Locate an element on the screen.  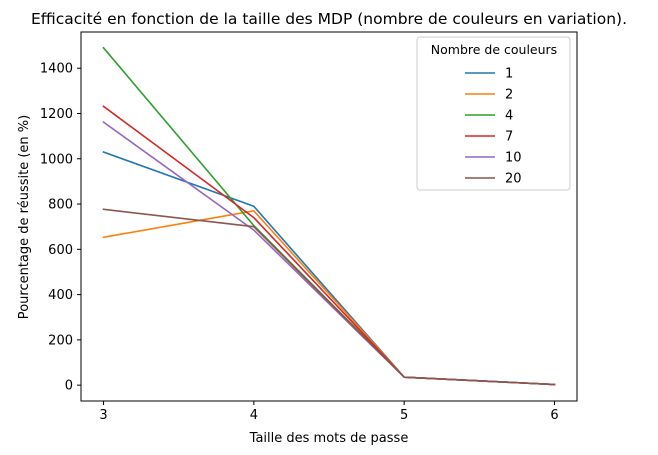
x-tick-label: 4 is located at coordinates (254, 415).